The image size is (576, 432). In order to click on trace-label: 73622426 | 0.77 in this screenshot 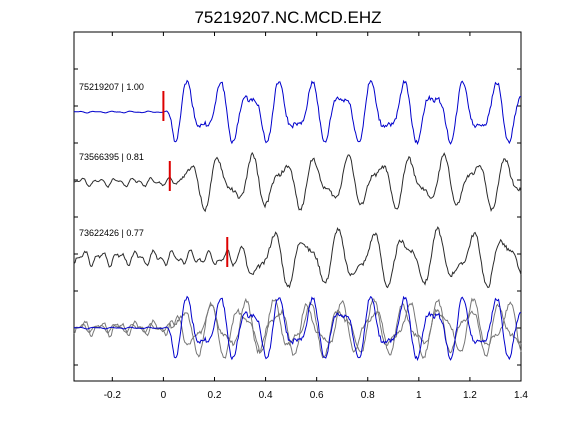, I will do `click(111, 233)`.